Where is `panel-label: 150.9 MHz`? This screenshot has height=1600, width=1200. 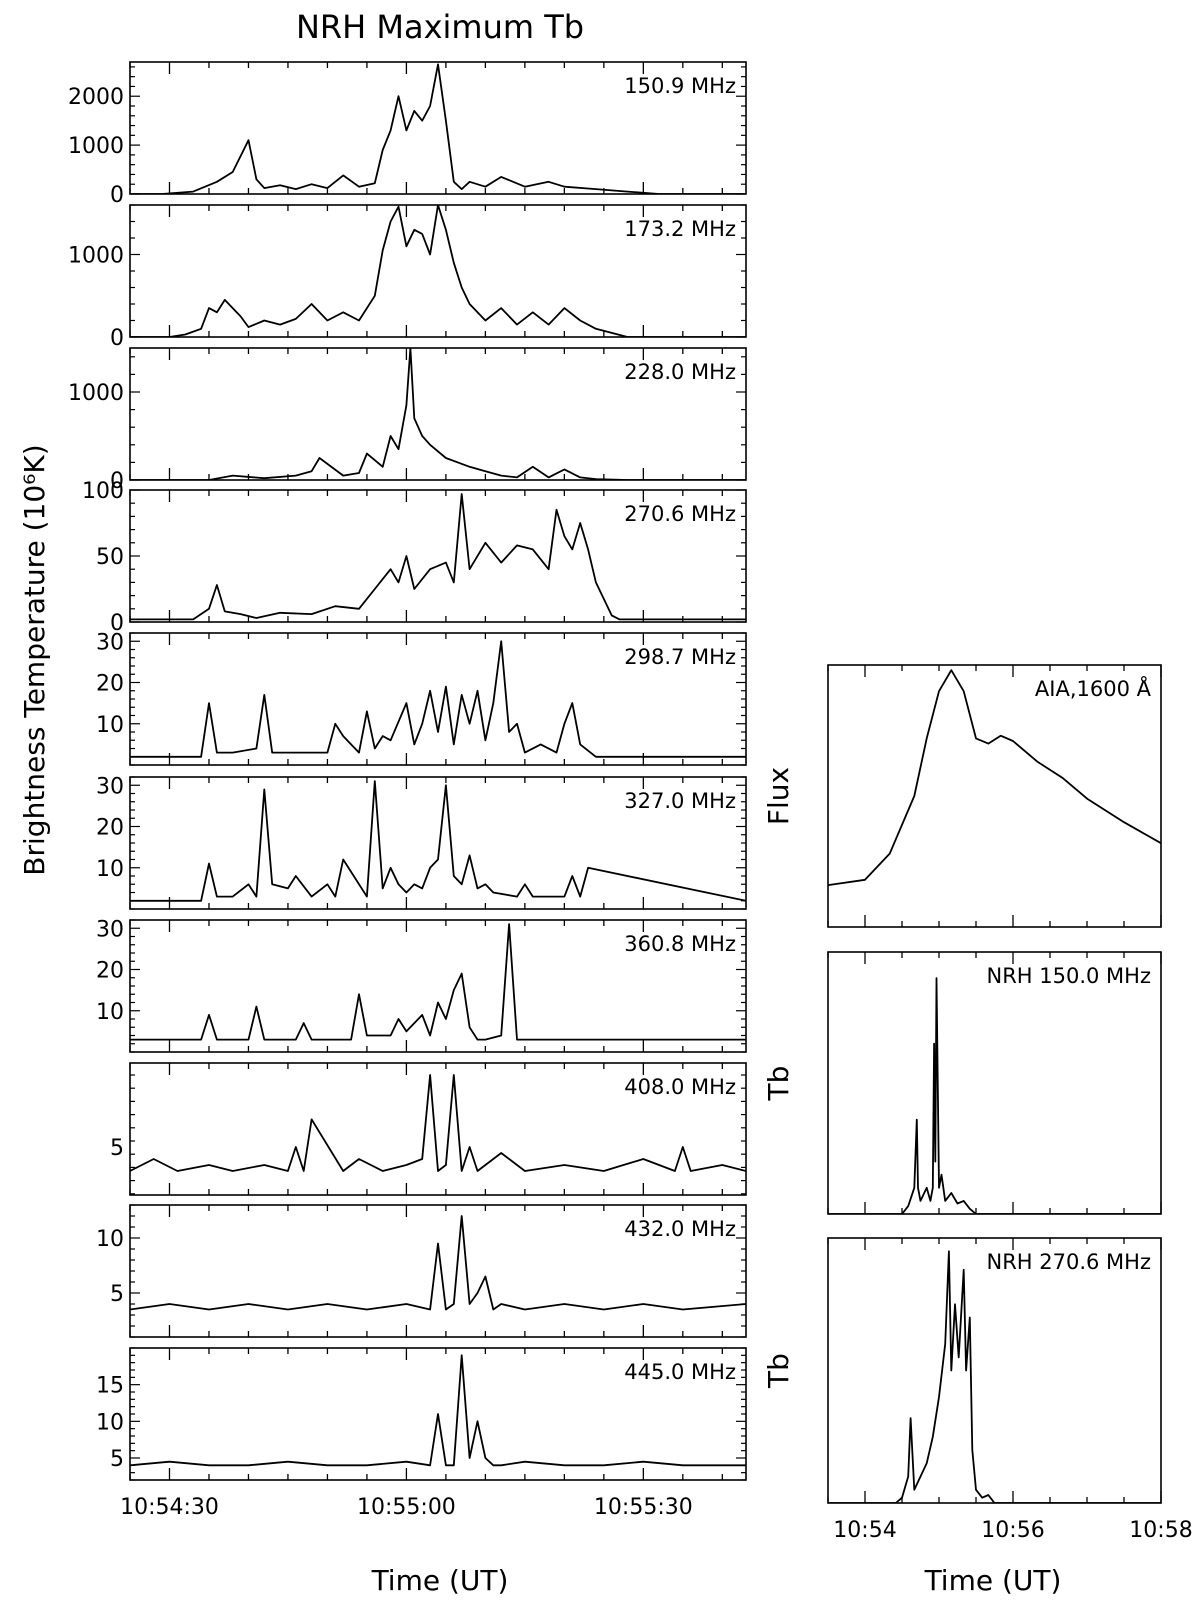 panel-label: 150.9 MHz is located at coordinates (680, 86).